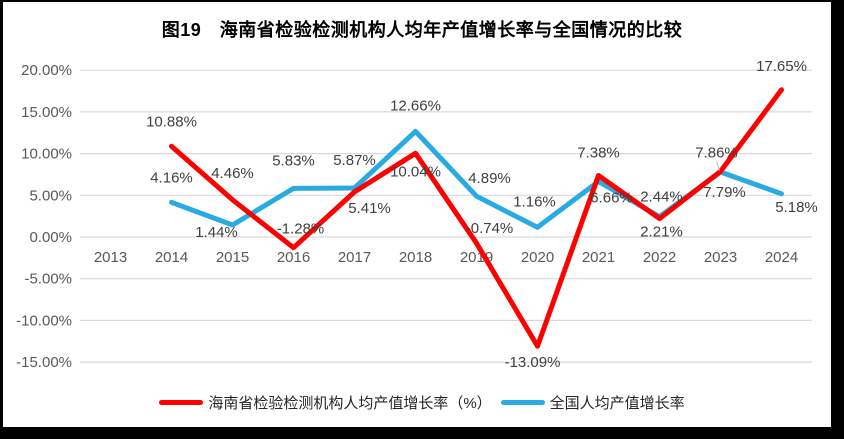  I want to click on legend-item-hainan: 海南省检验检测机构人均产值增长率（%）, so click(325, 402).